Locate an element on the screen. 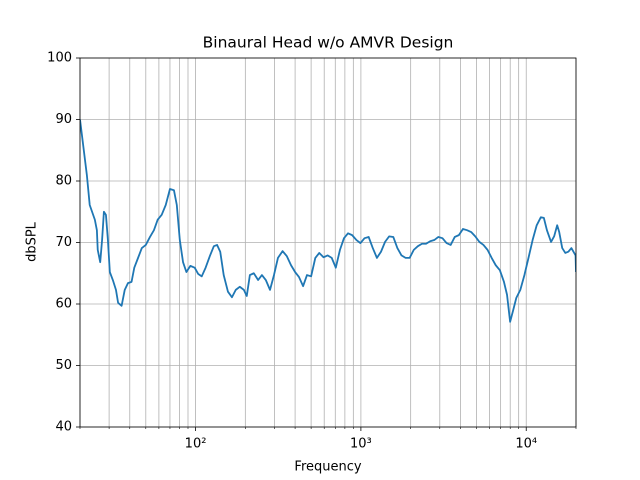 The image size is (640, 480). y-tick-label: 100 is located at coordinates (59, 58).